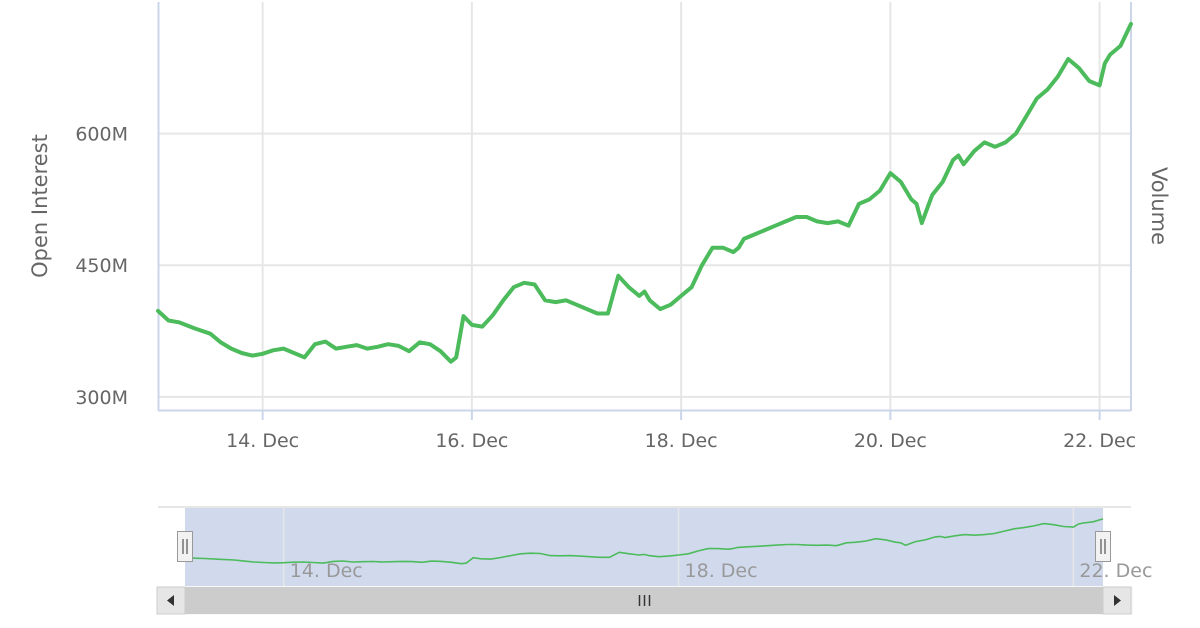 This screenshot has width=1200, height=628. What do you see at coordinates (1159, 206) in the screenshot?
I see `y-axis-title-right: Volume` at bounding box center [1159, 206].